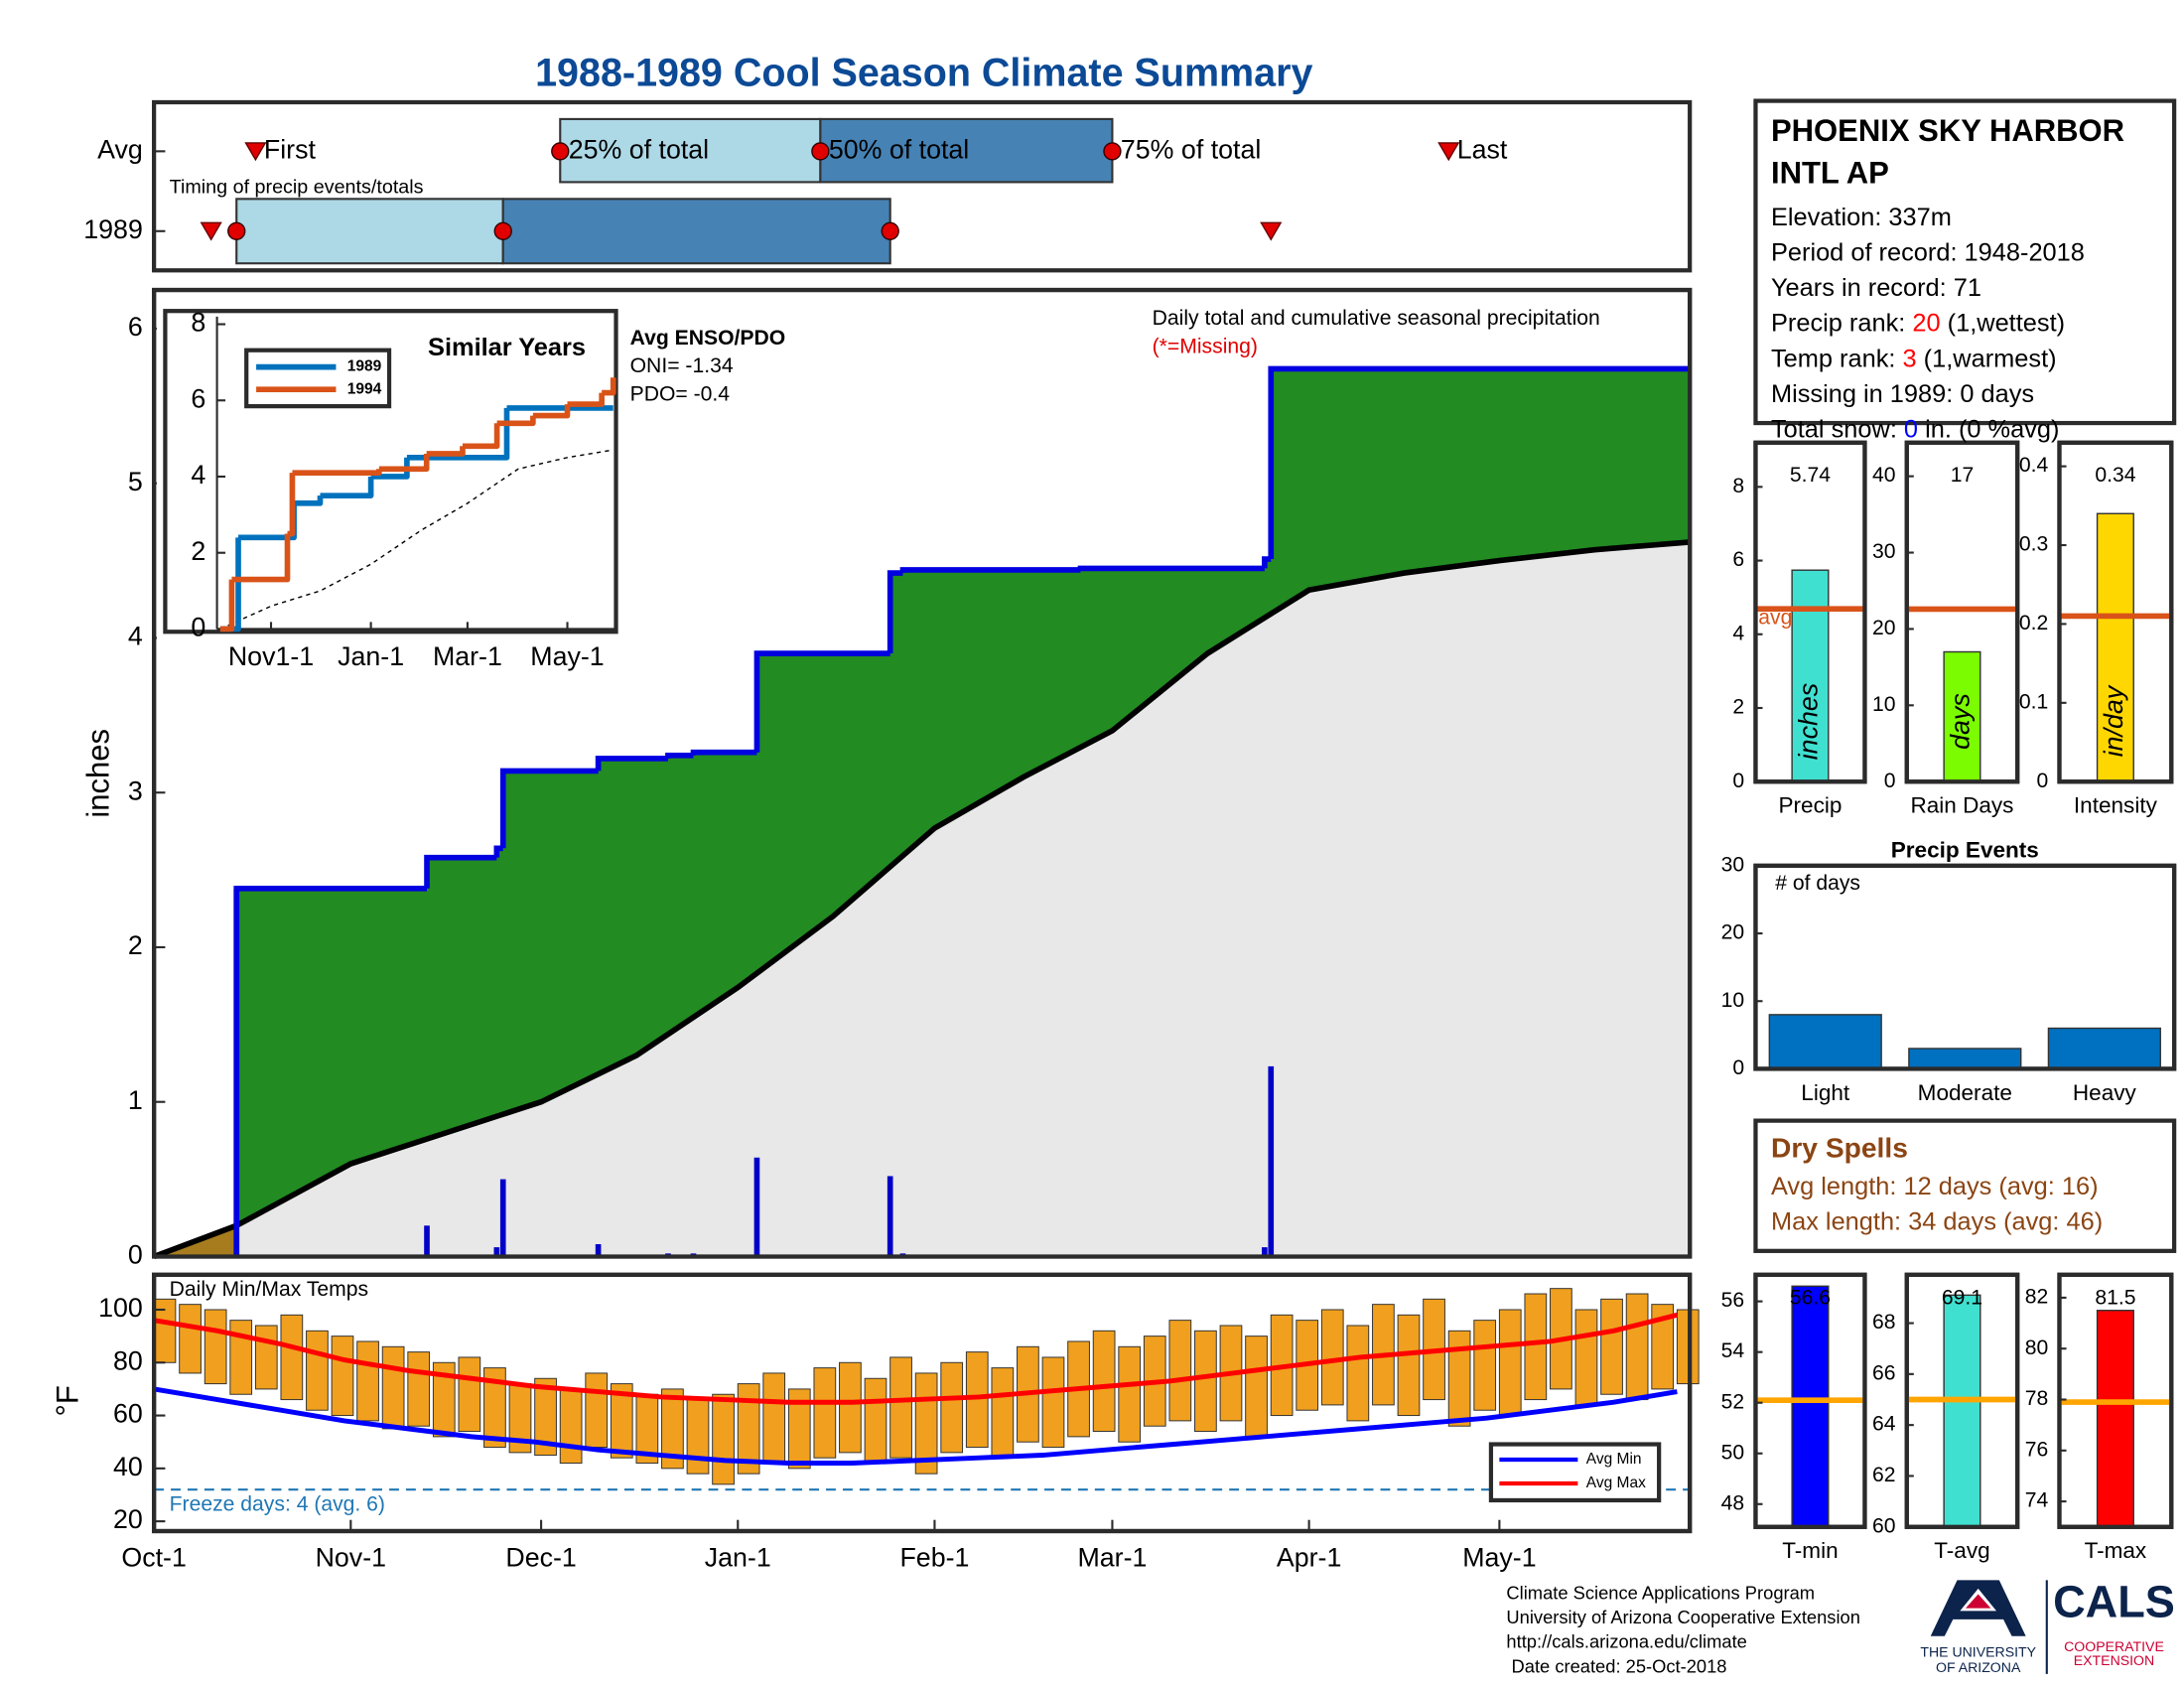 The height and width of the screenshot is (1688, 2184). What do you see at coordinates (1205, 346) in the screenshot?
I see `chart-subtitle: (*=Missing)` at bounding box center [1205, 346].